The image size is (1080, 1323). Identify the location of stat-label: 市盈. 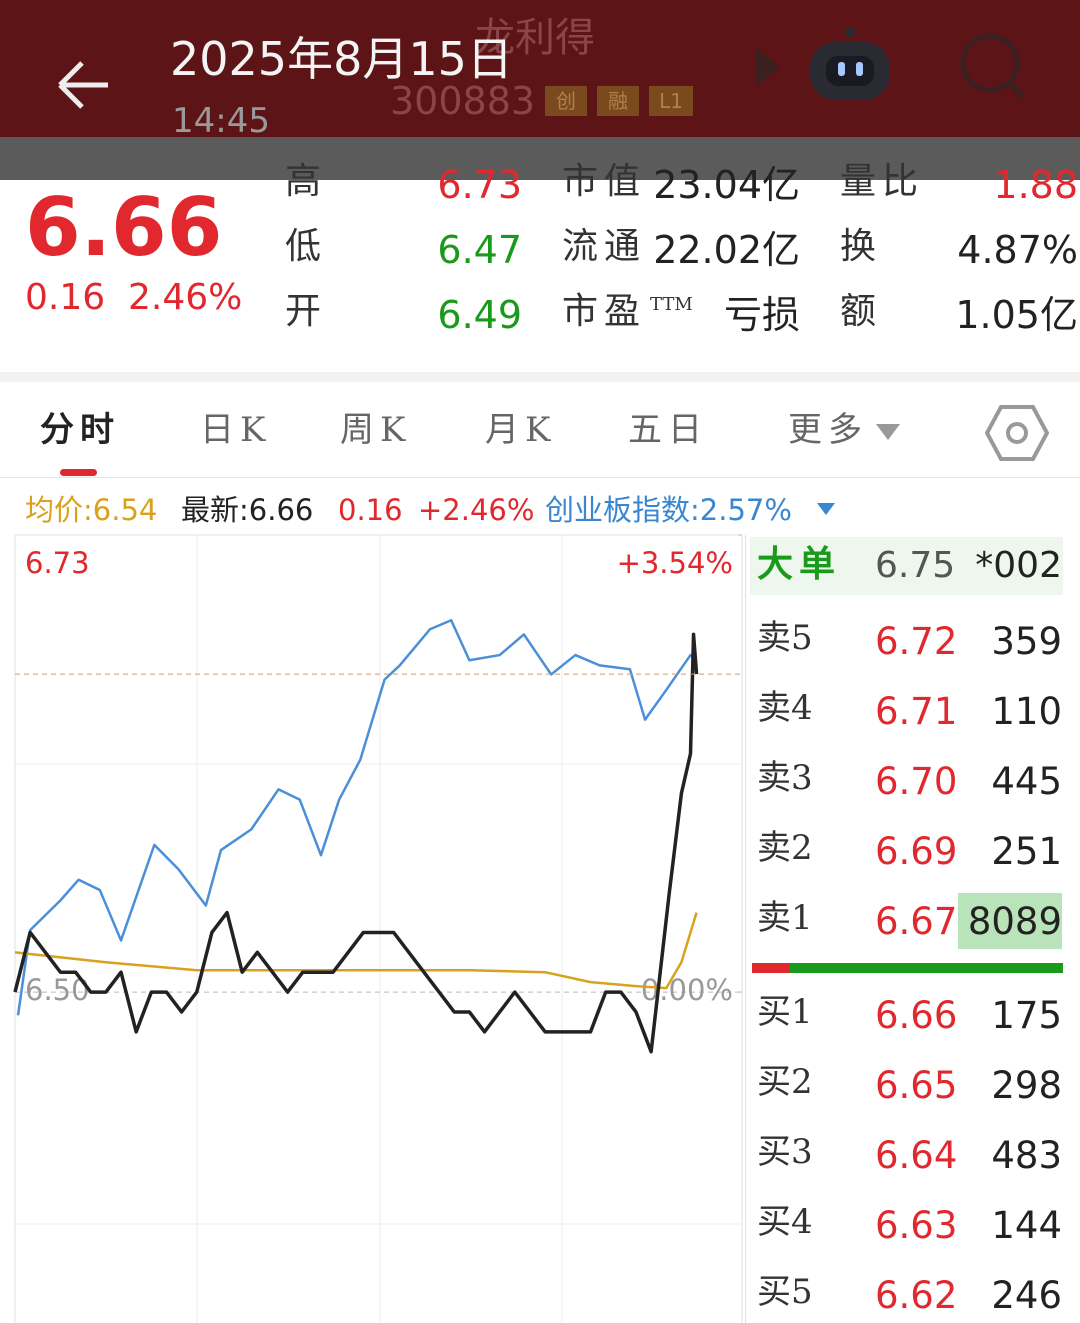
(604, 311).